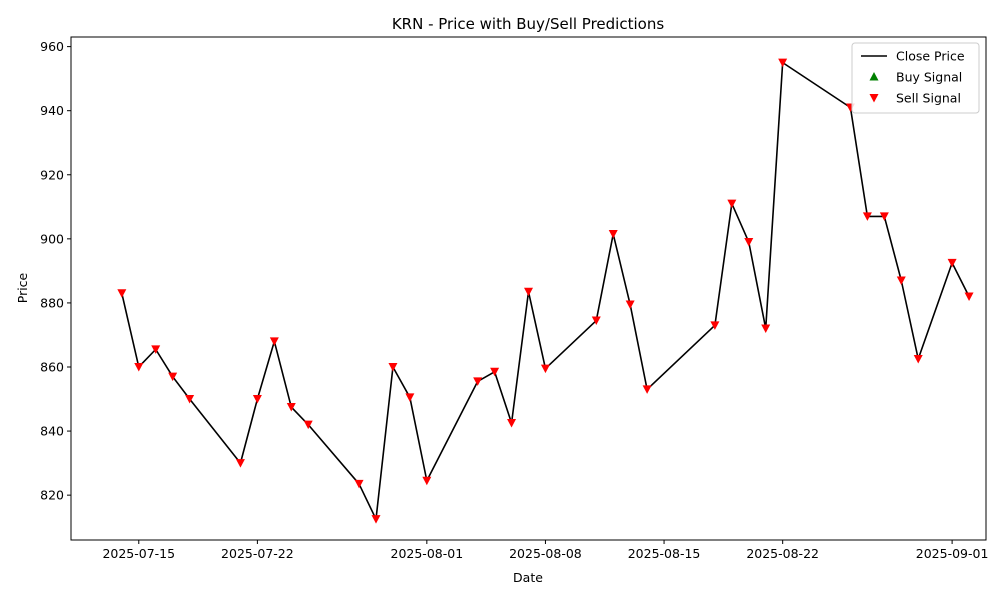 The image size is (1000, 600). What do you see at coordinates (52, 431) in the screenshot?
I see `y-tick-label: 840` at bounding box center [52, 431].